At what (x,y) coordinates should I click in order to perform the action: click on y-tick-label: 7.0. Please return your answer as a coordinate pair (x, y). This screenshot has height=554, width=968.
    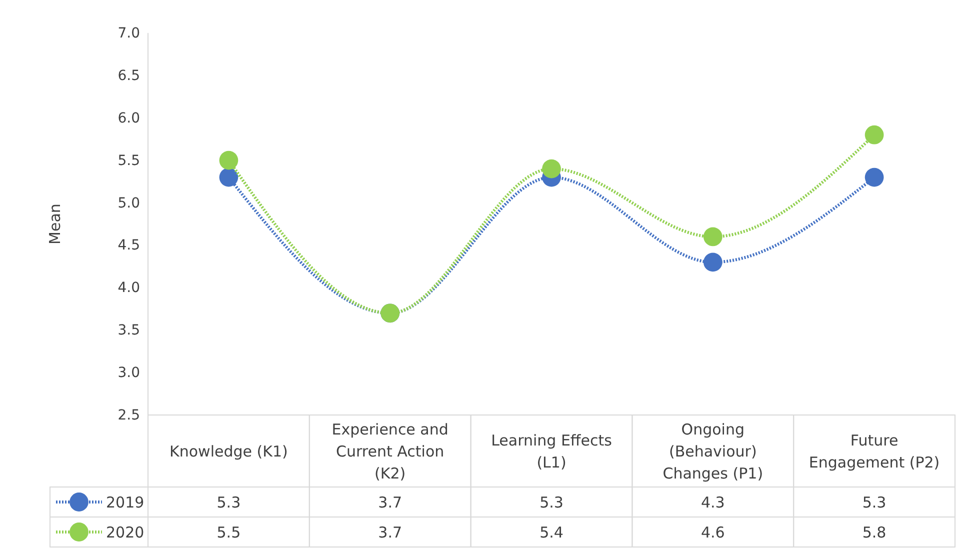
    Looking at the image, I should click on (129, 33).